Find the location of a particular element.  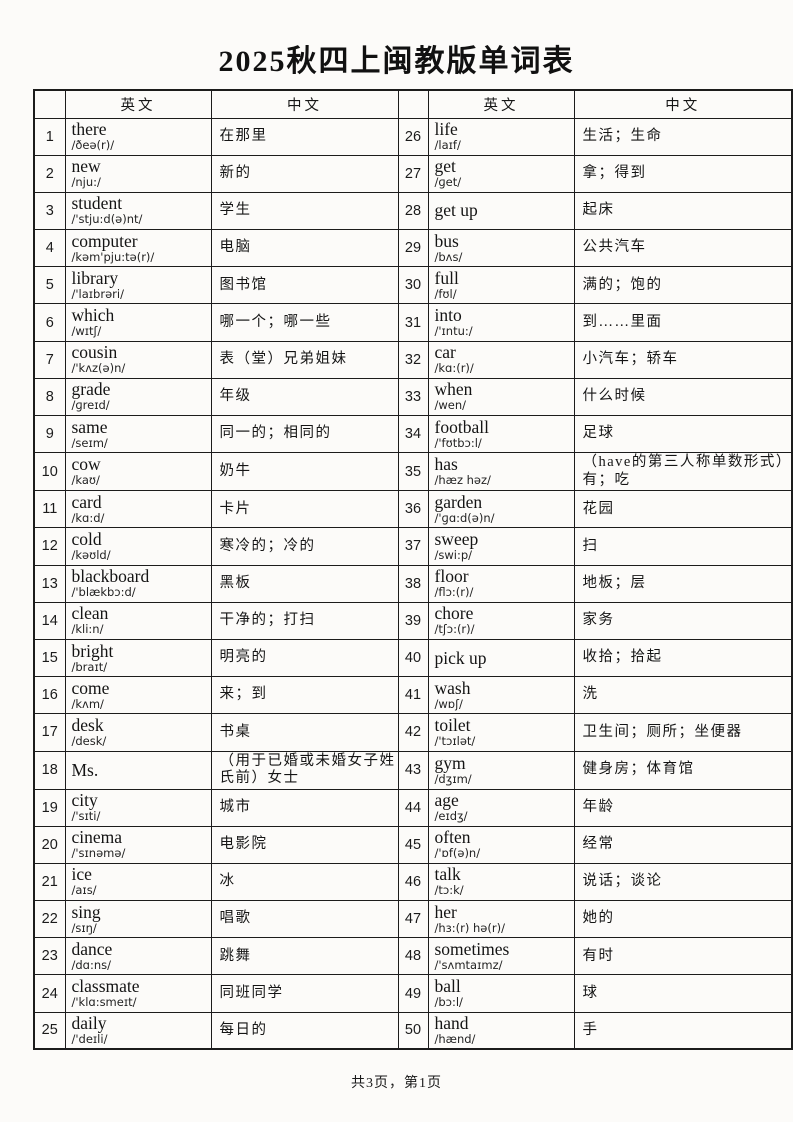

entry-word: ball is located at coordinates (447, 986).